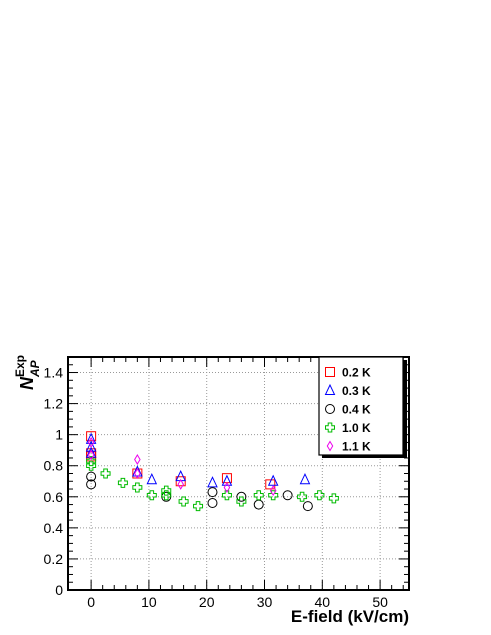 The width and height of the screenshot is (491, 635). Describe the element at coordinates (59, 435) in the screenshot. I see `y-tick-label: 1` at that location.